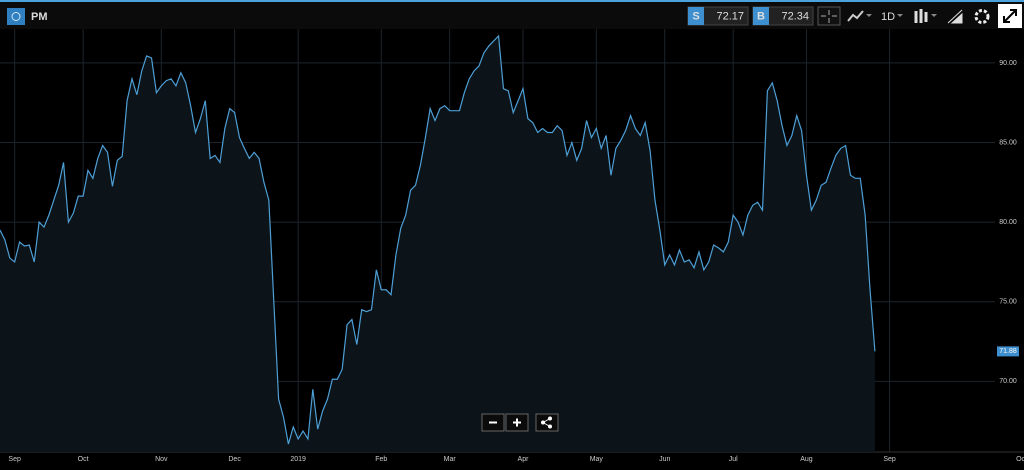 The height and width of the screenshot is (470, 1024). Describe the element at coordinates (512, 14) in the screenshot. I see `toolbar: PM S 72.17 B 72.34 1D` at that location.